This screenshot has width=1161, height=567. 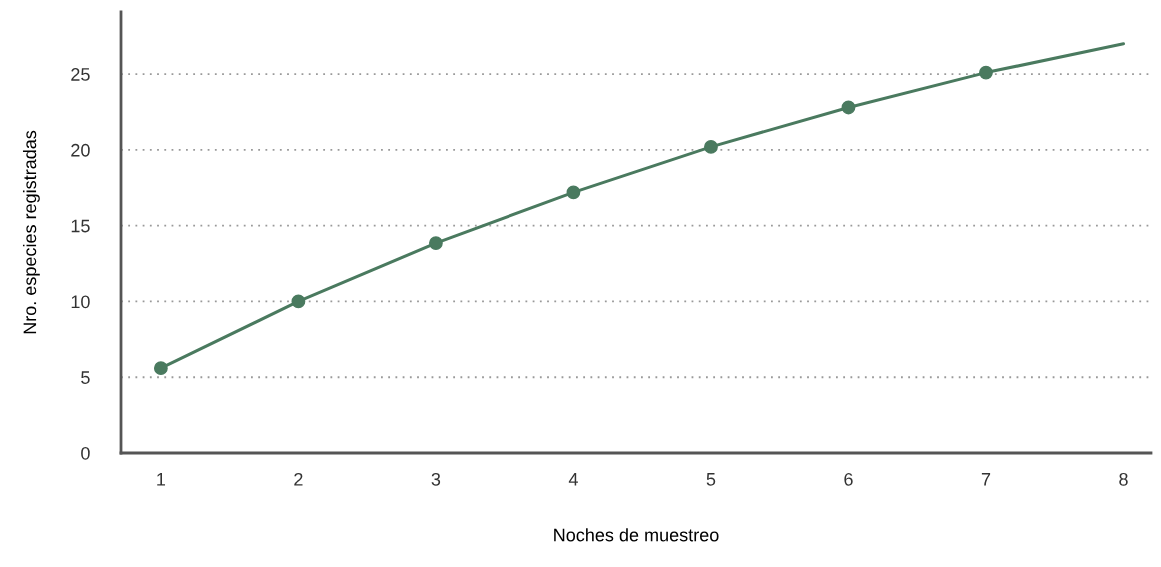 I want to click on y-tick-label: 10, so click(x=80, y=302).